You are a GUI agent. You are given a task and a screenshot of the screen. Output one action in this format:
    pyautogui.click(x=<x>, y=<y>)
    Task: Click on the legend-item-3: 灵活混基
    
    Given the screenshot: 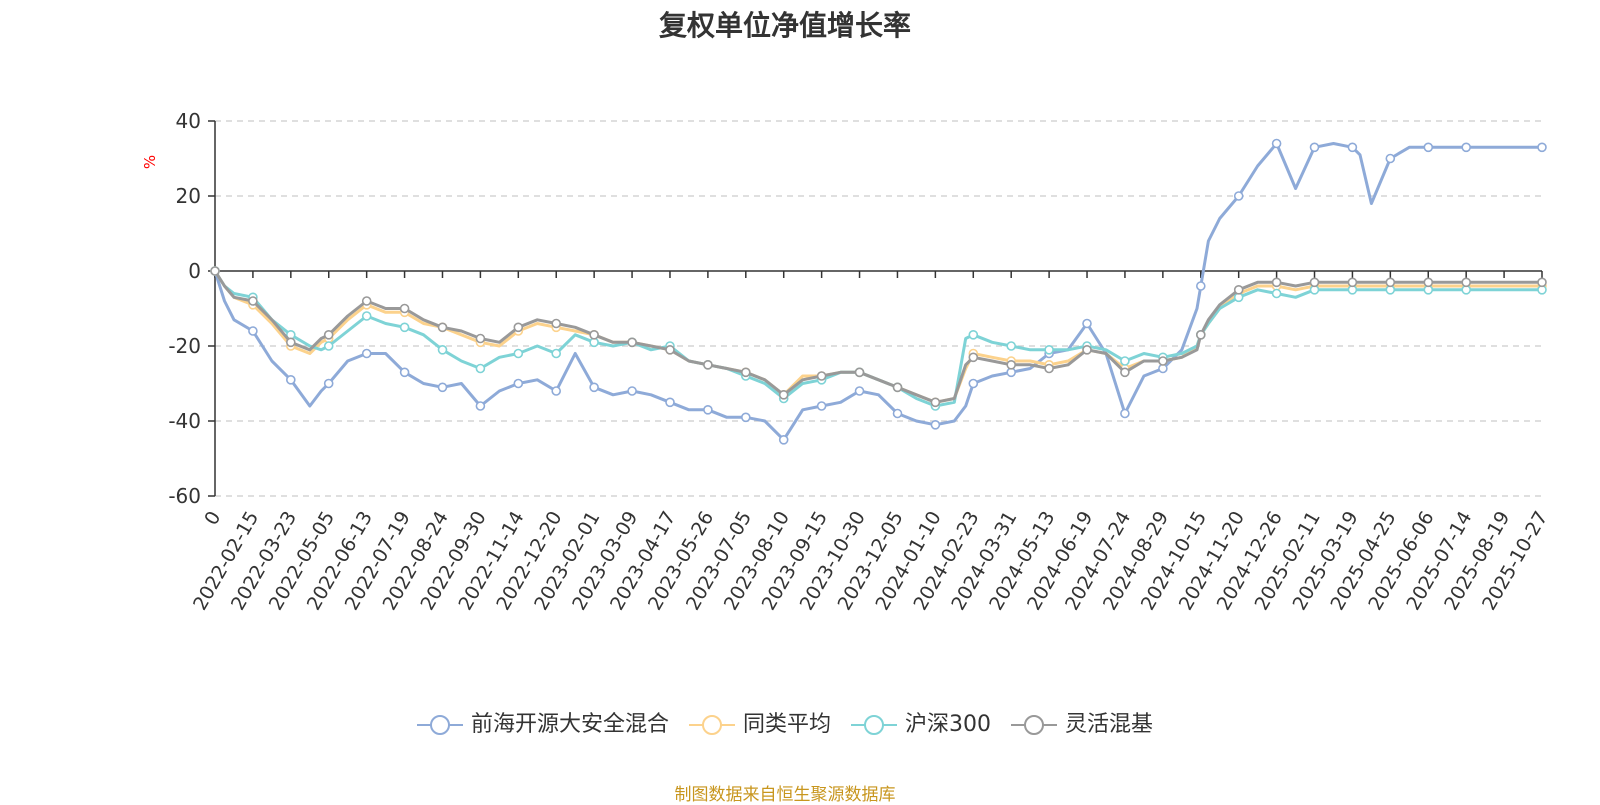 What is the action you would take?
    pyautogui.click(x=1082, y=722)
    